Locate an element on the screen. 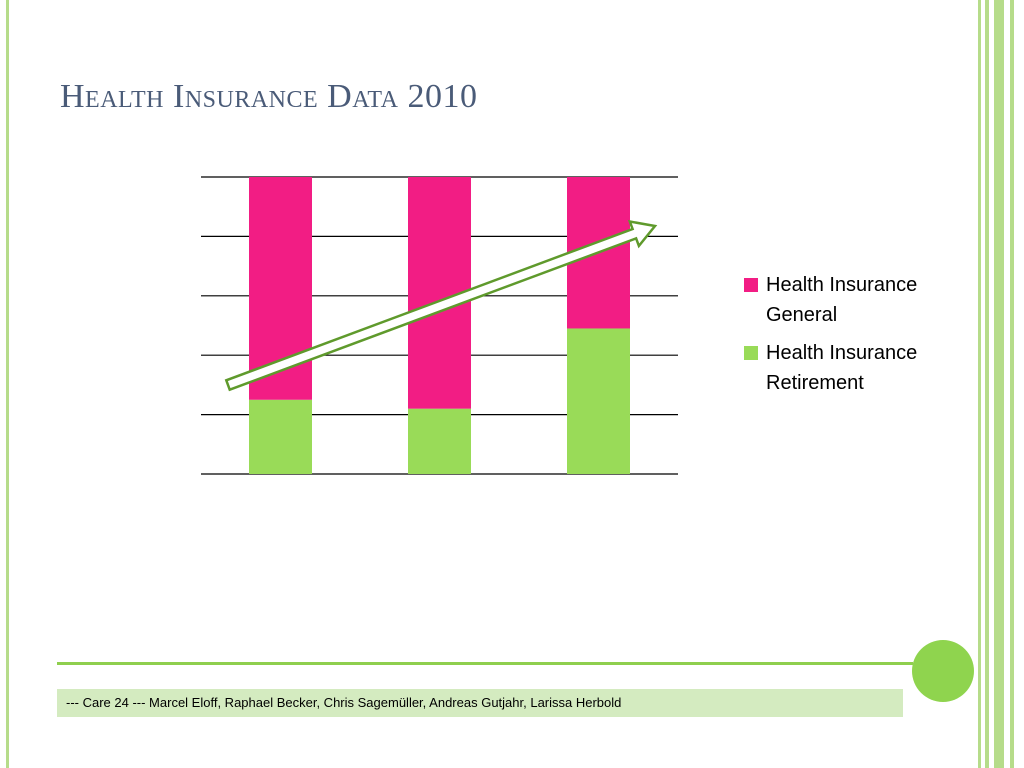  slide-frame-left is located at coordinates (7, 384).